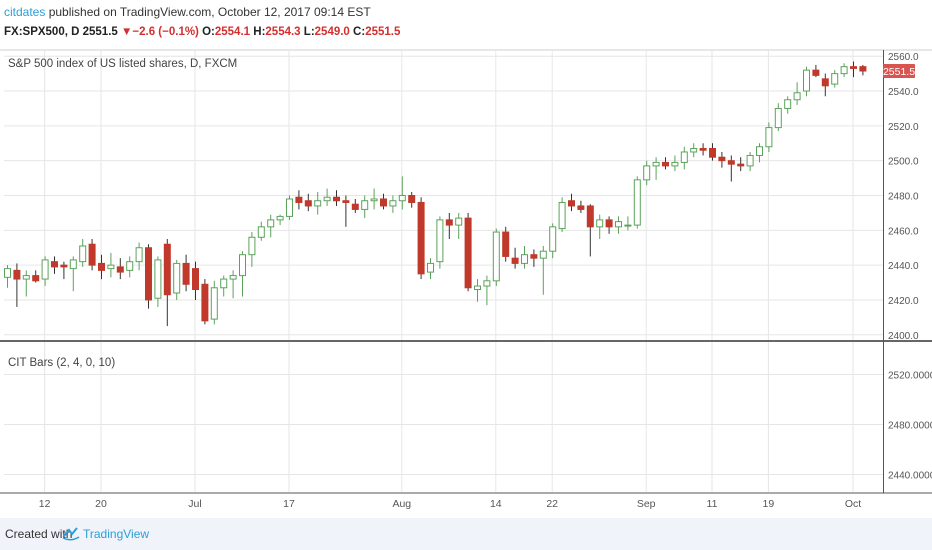  I want to click on tradingview-link: TradingView, so click(116, 534).